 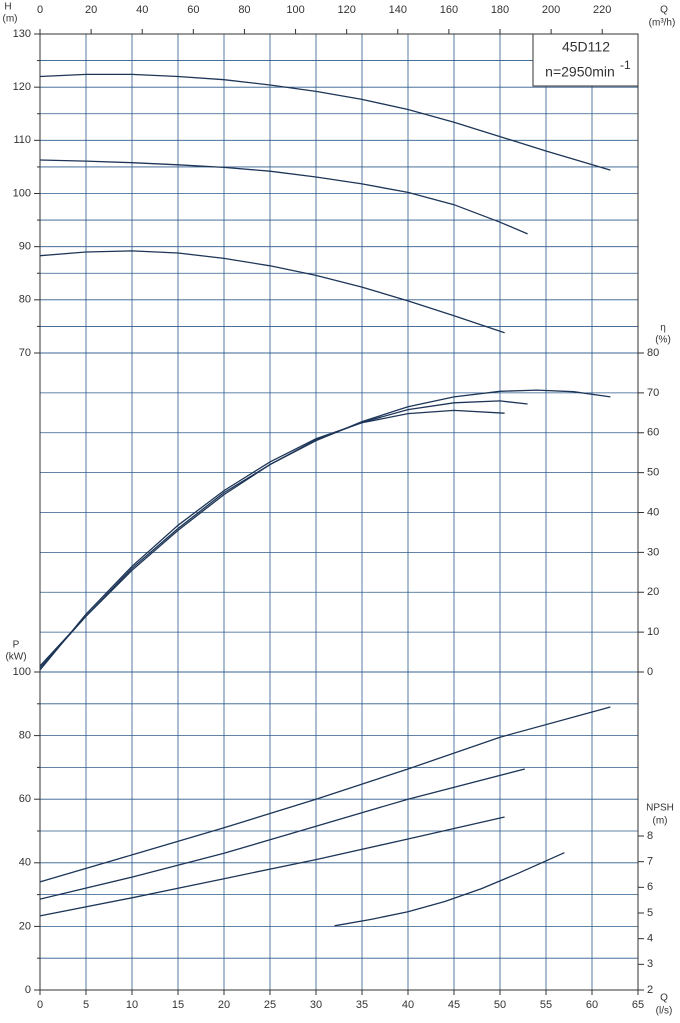 What do you see at coordinates (653, 473) in the screenshot?
I see `y-tick-label: 50` at bounding box center [653, 473].